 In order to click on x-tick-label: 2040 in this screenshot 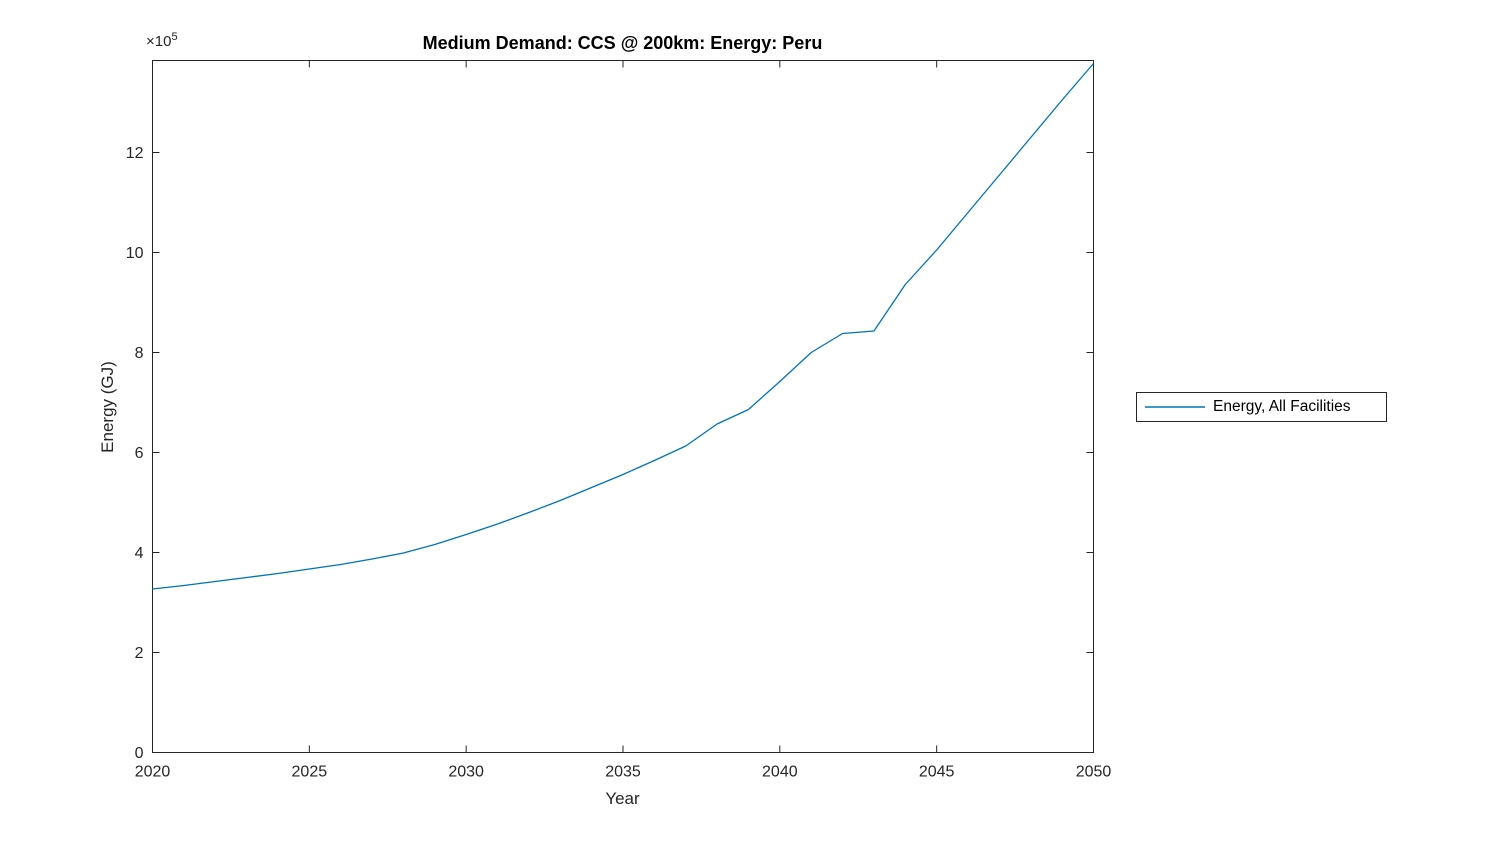, I will do `click(780, 772)`.